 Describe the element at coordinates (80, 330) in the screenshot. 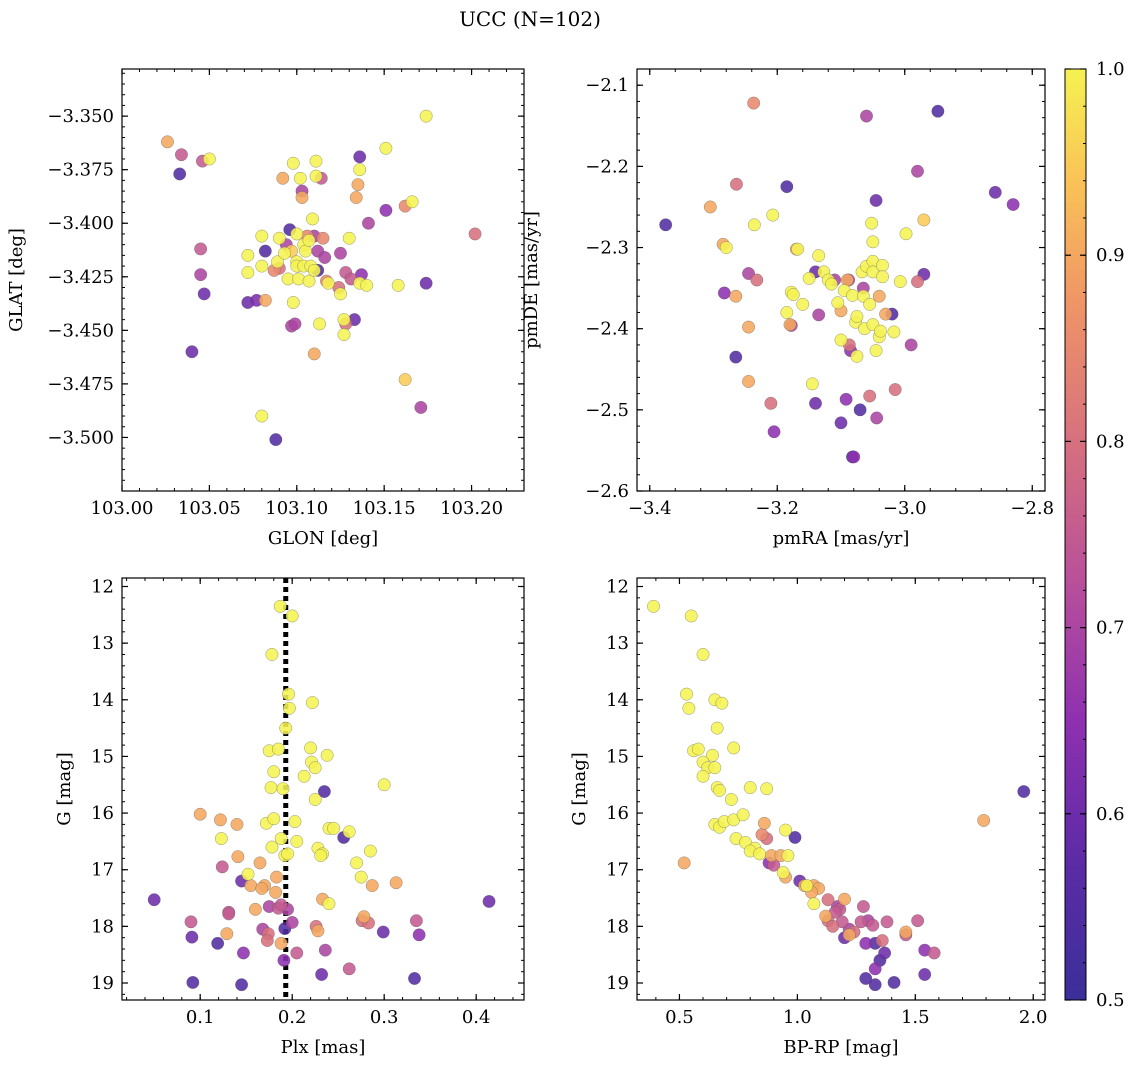

I see `y-tick-label: −3.450` at that location.